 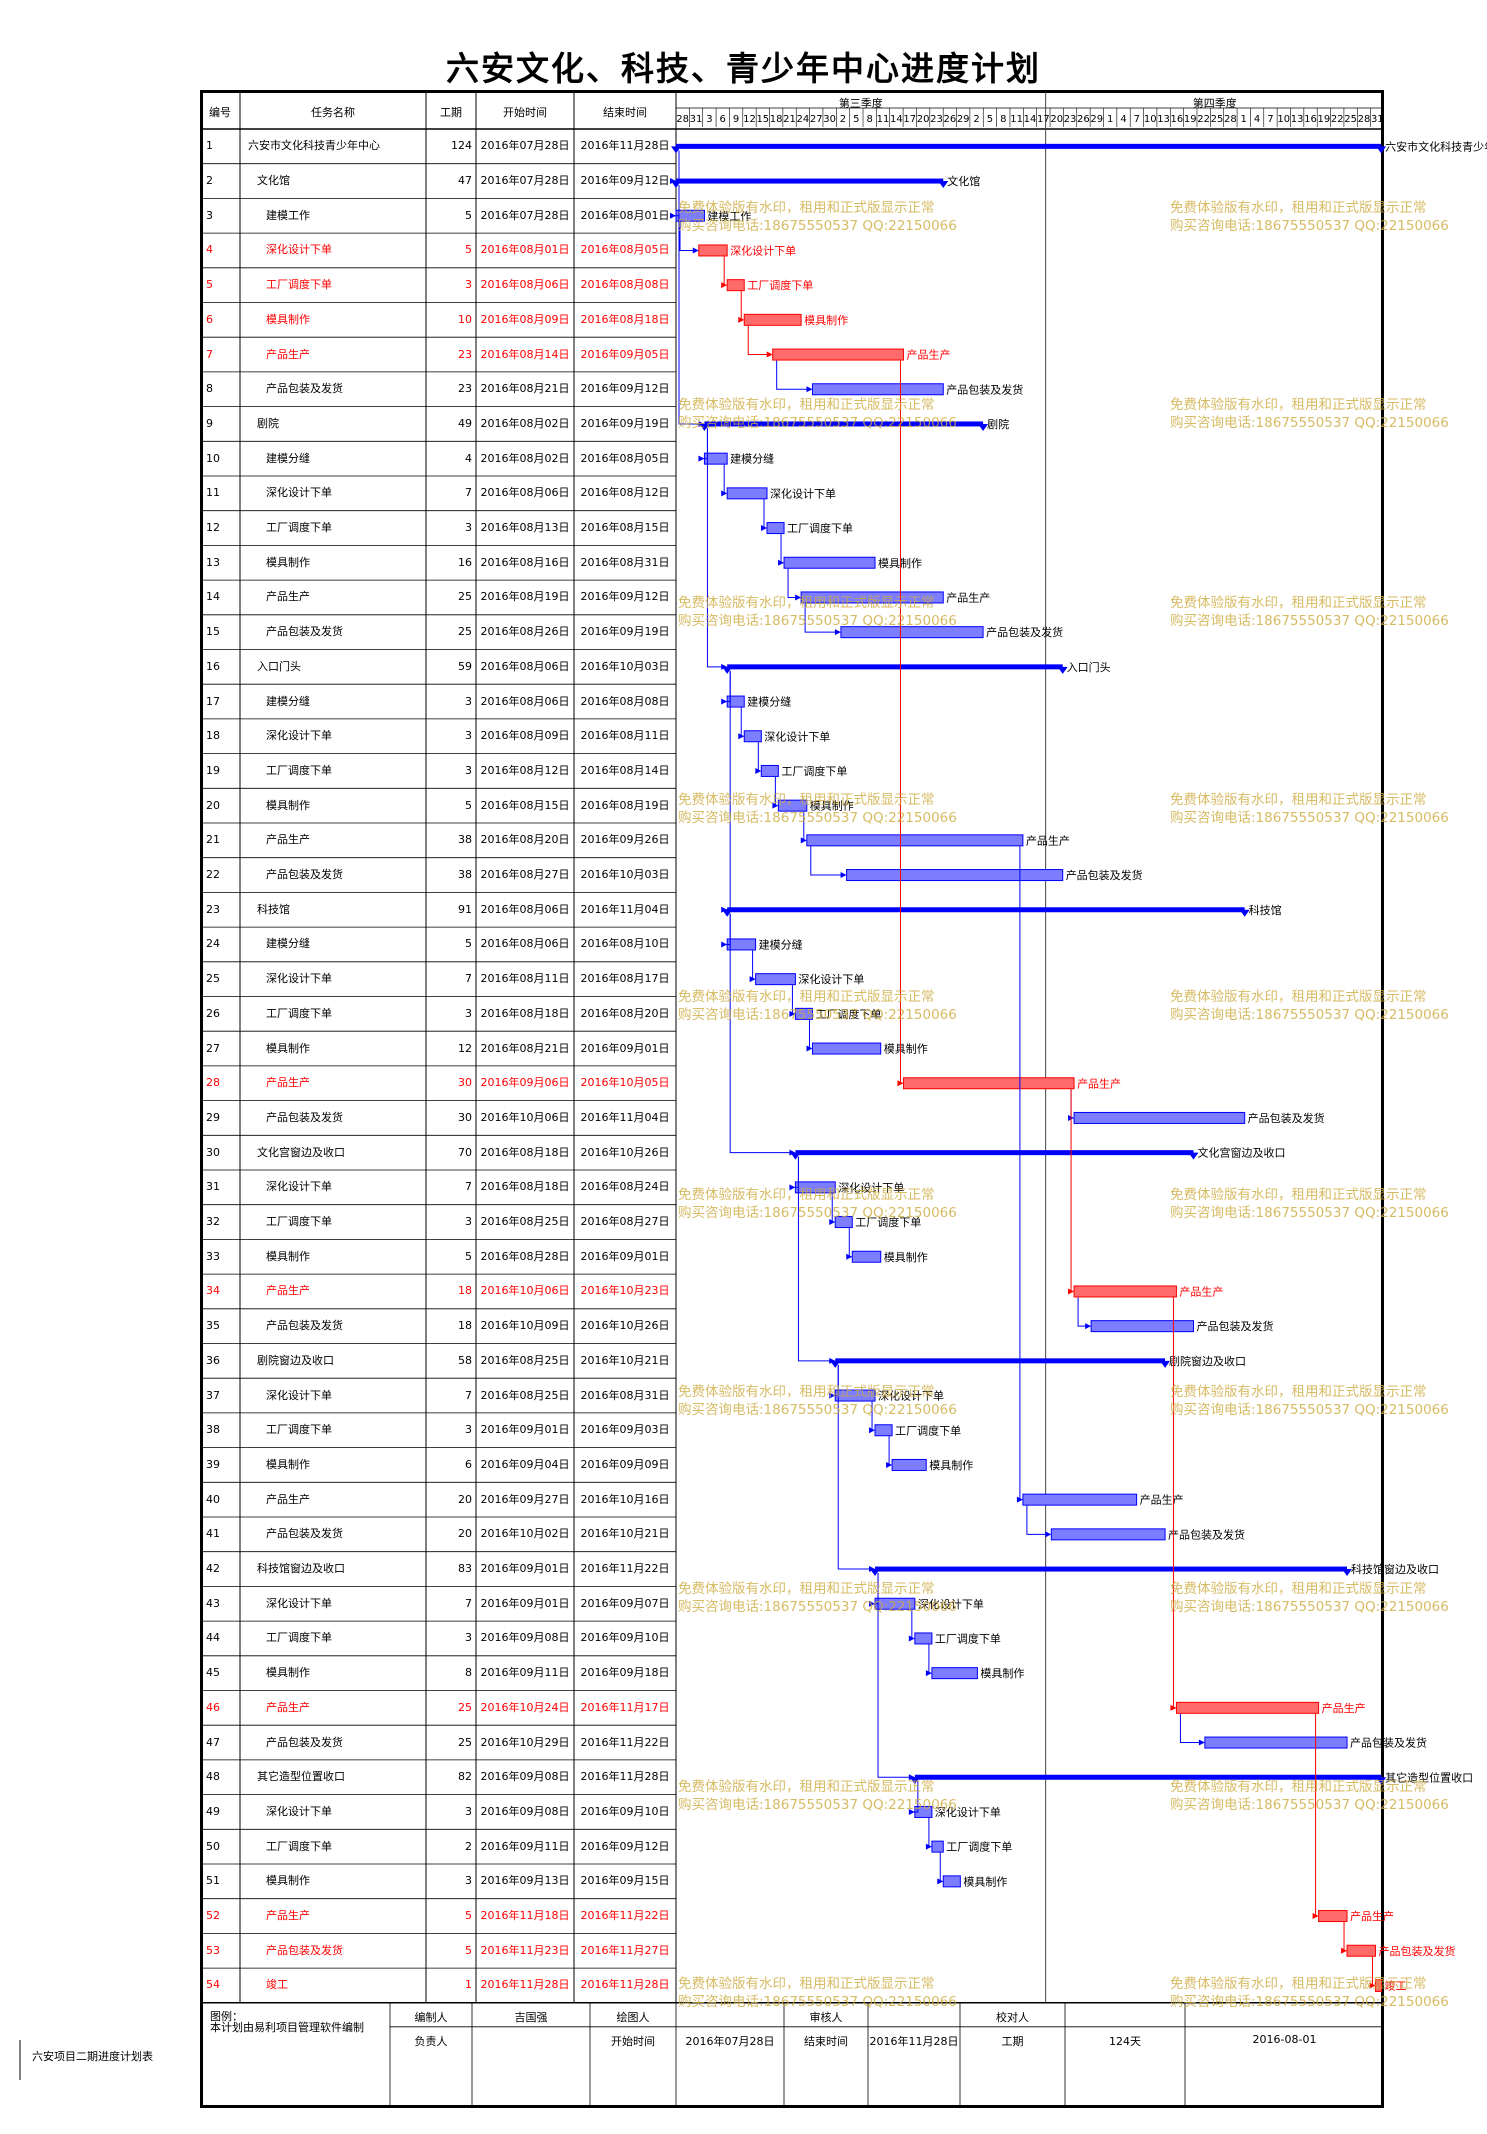 I want to click on task-start: 2016年09月06日, so click(x=525, y=1083).